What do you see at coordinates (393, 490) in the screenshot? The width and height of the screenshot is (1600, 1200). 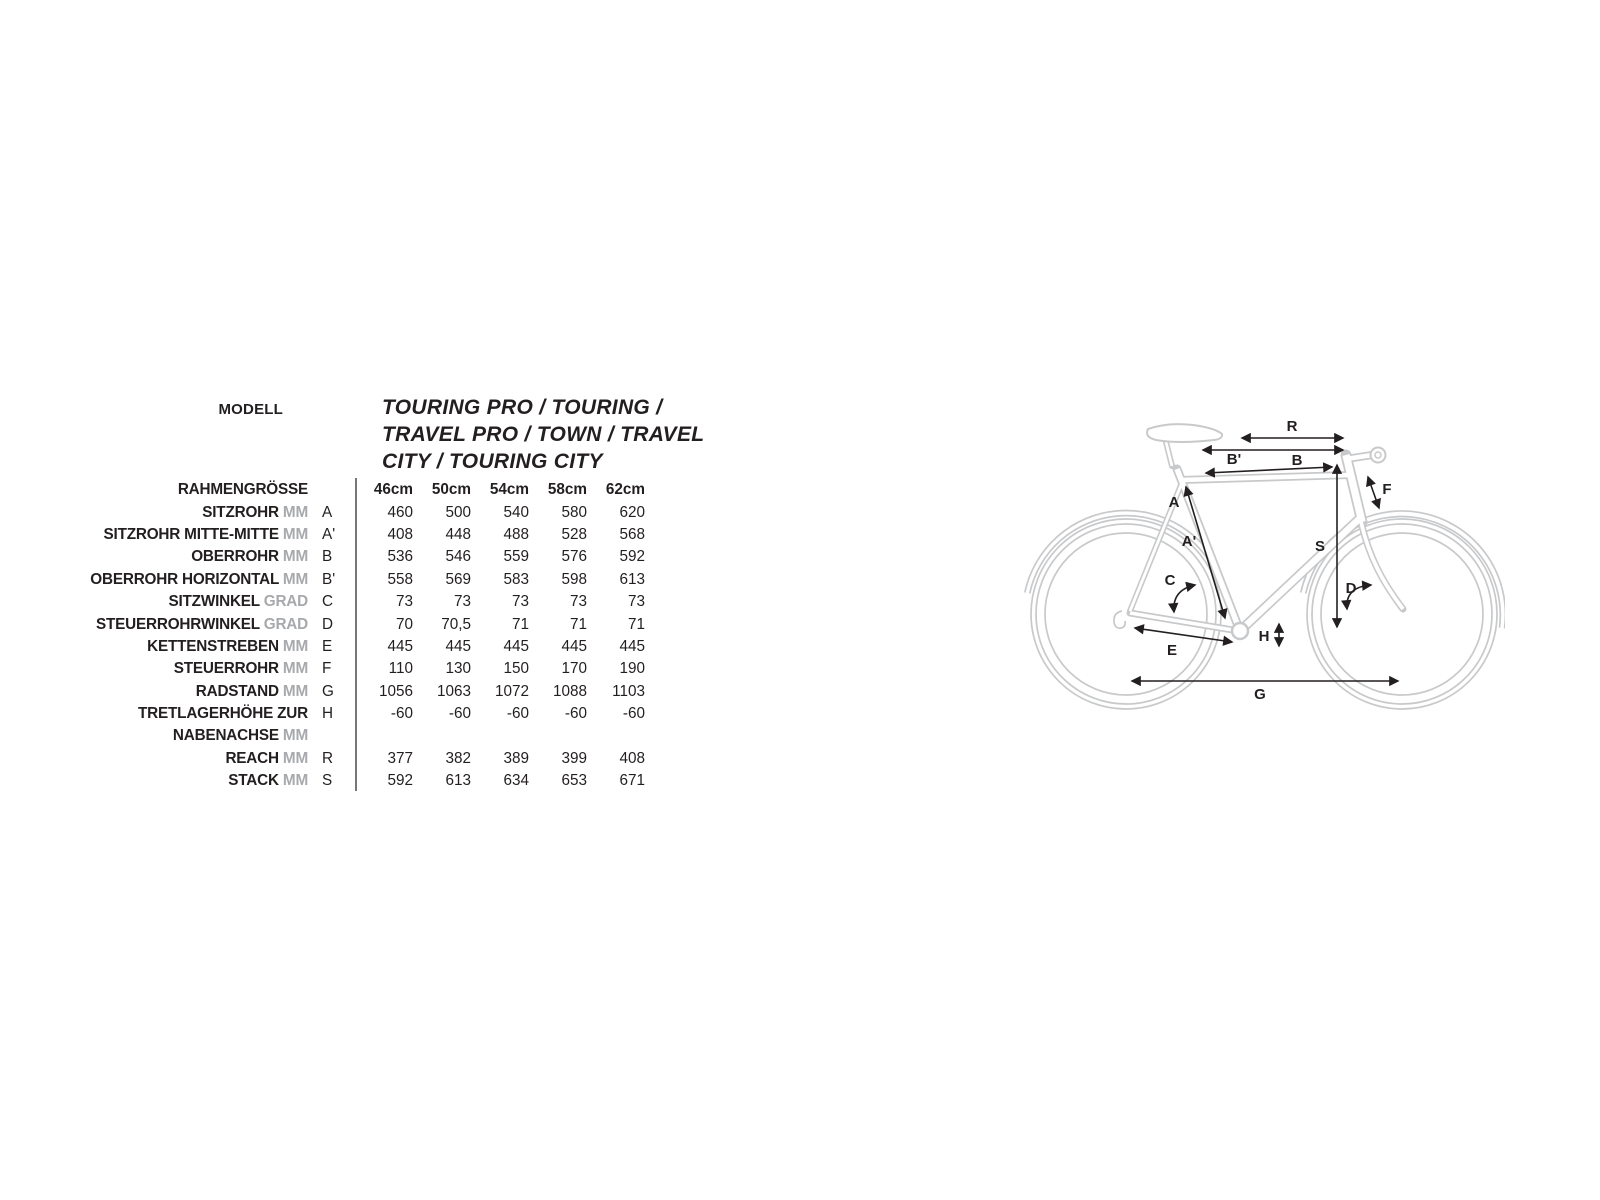 I see `size-column-header: 46cm` at bounding box center [393, 490].